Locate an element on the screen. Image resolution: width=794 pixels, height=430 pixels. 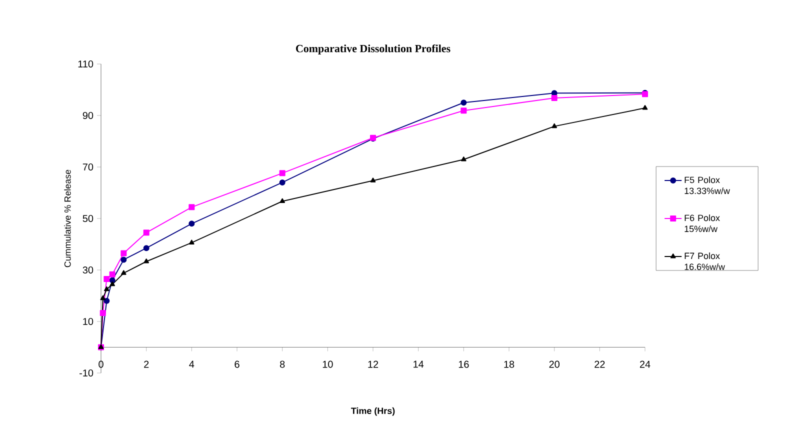
y-tick-label: 110 is located at coordinates (86, 64).